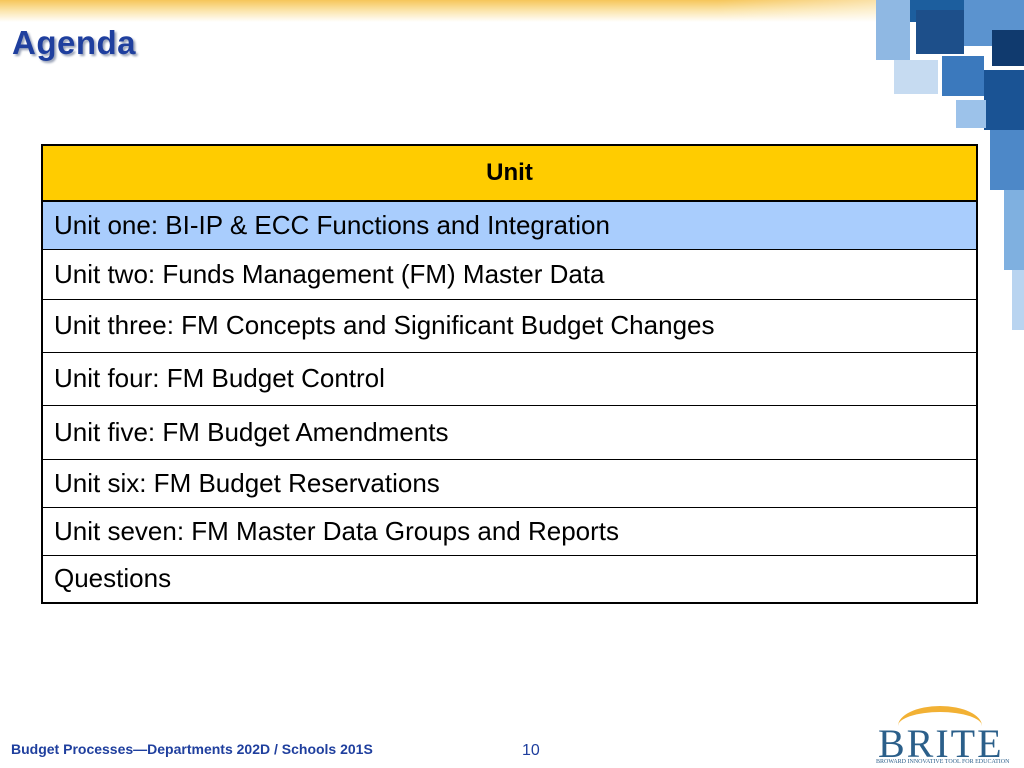 The image size is (1024, 768). I want to click on logo-tagline: BROWARD INNOVATIVE TOOL FOR EDUCATION, so click(943, 762).